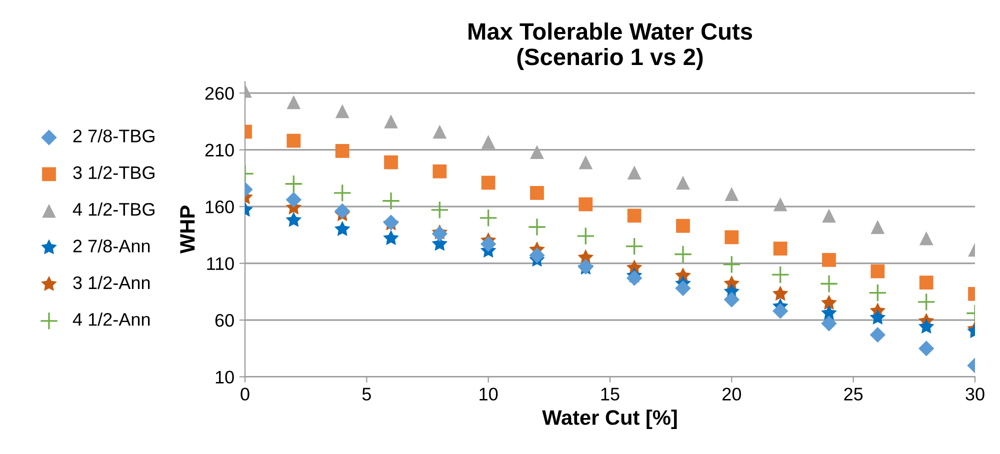  What do you see at coordinates (225, 377) in the screenshot?
I see `y-tick-label: 10` at bounding box center [225, 377].